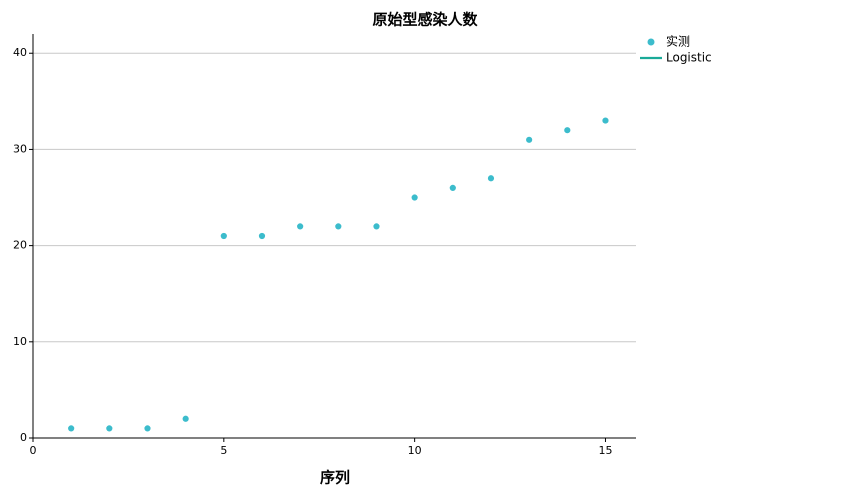 The height and width of the screenshot is (500, 850). I want to click on x-tick-label: 0, so click(33, 450).